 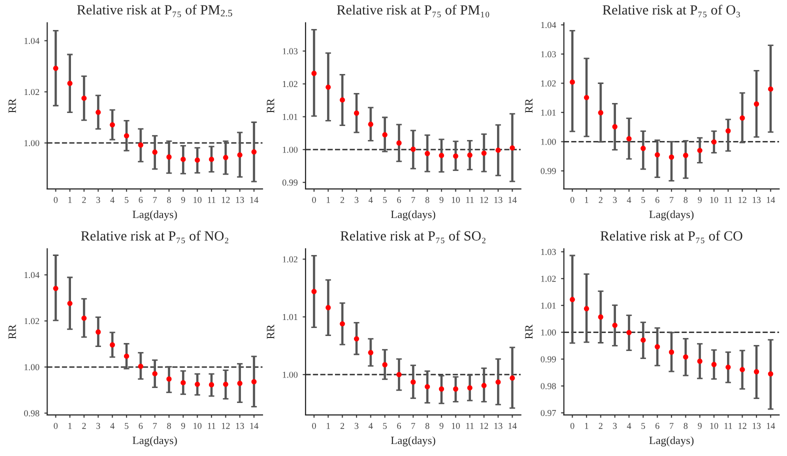 What do you see at coordinates (671, 237) in the screenshot?
I see `chart-title: Relative risk at P₇₅ of CO` at bounding box center [671, 237].